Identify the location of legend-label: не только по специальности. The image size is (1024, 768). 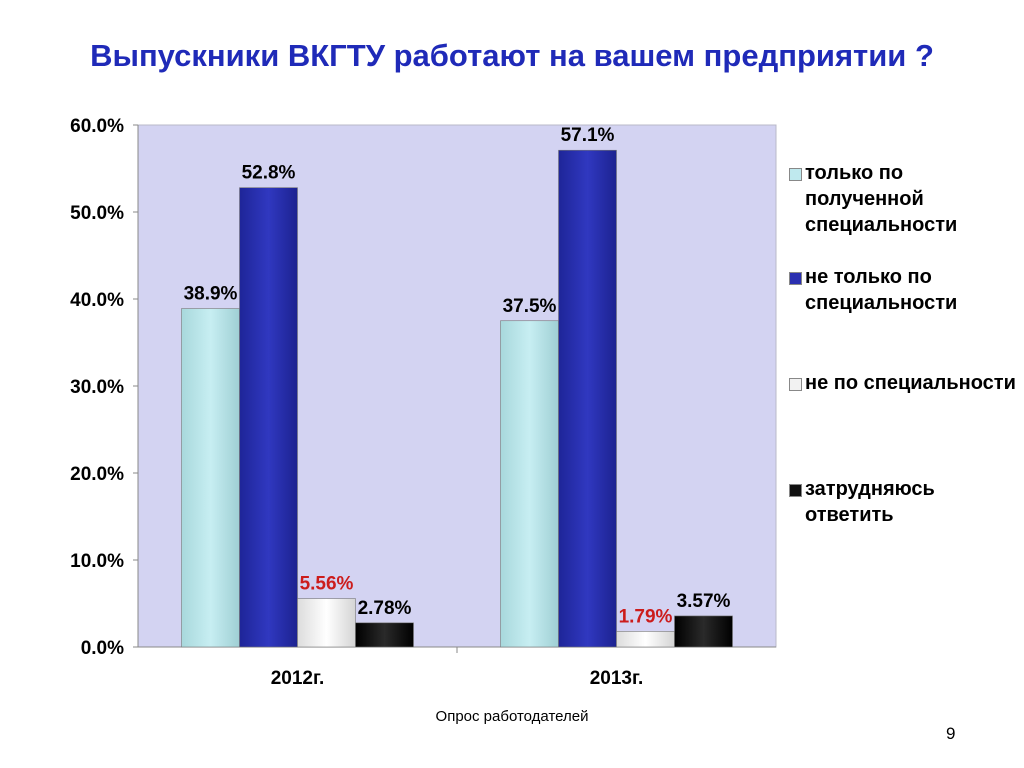
(881, 290).